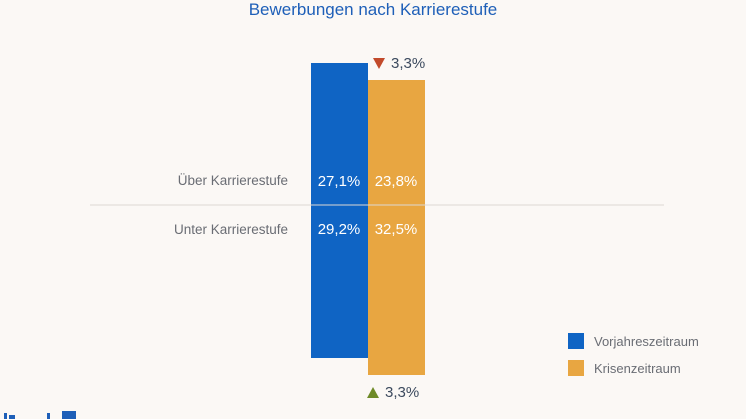  I want to click on legend-label-krise: Krisenzeitraum, so click(637, 368).